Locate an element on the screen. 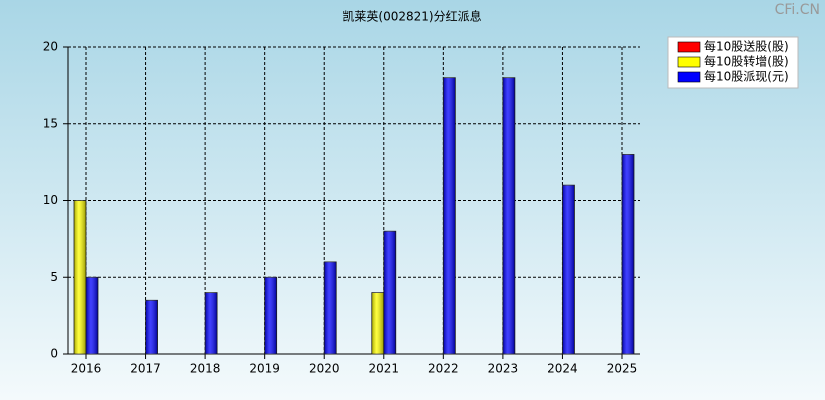 The image size is (825, 400). x-tick-label: 2018 is located at coordinates (205, 369).